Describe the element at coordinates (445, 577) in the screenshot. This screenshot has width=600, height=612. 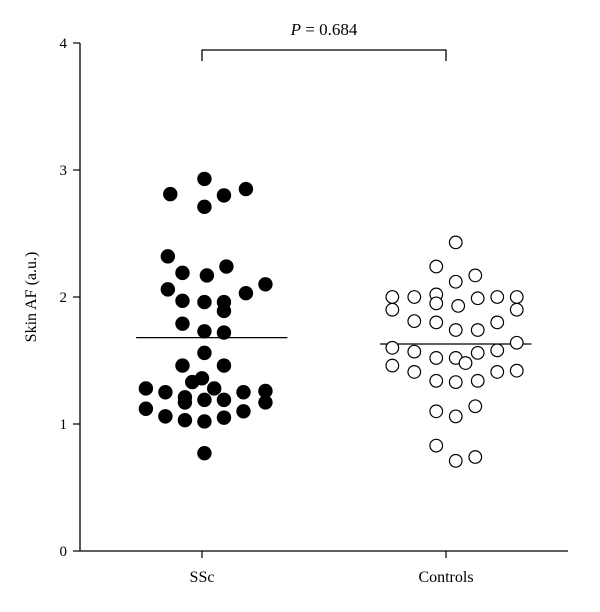
I see `category-label: Controls` at that location.